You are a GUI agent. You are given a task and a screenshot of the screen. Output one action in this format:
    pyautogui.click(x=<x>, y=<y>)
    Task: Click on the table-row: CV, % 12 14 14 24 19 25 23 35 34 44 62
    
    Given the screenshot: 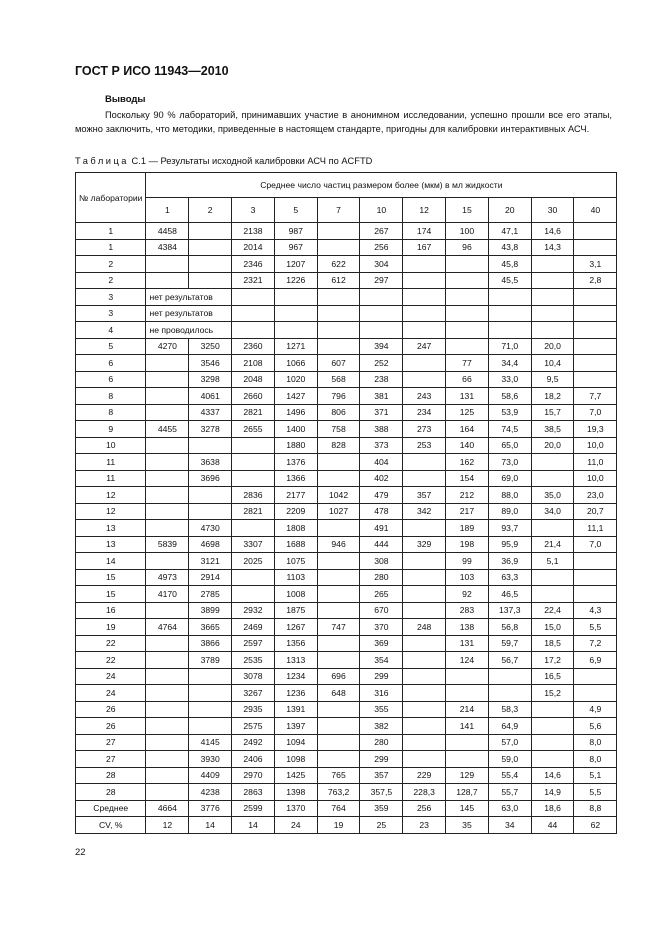 What is the action you would take?
    pyautogui.click(x=346, y=825)
    